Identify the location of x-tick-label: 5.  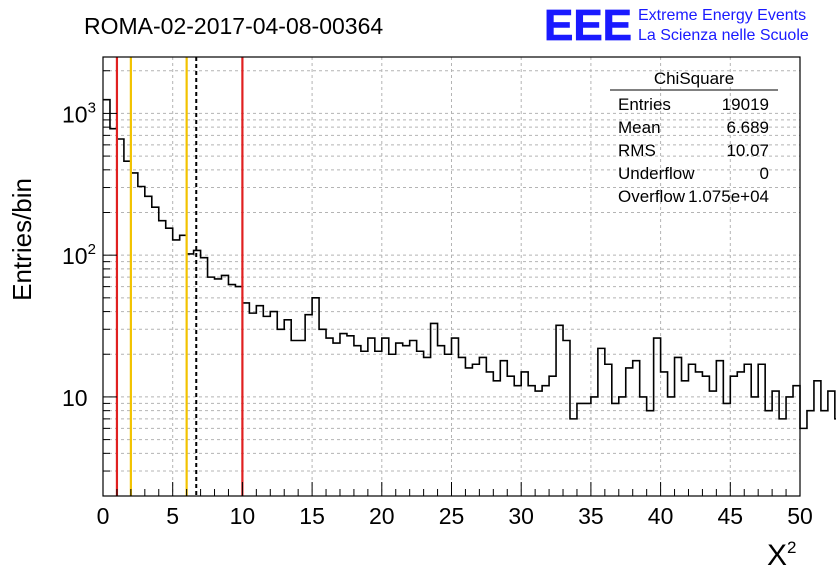
(172, 516).